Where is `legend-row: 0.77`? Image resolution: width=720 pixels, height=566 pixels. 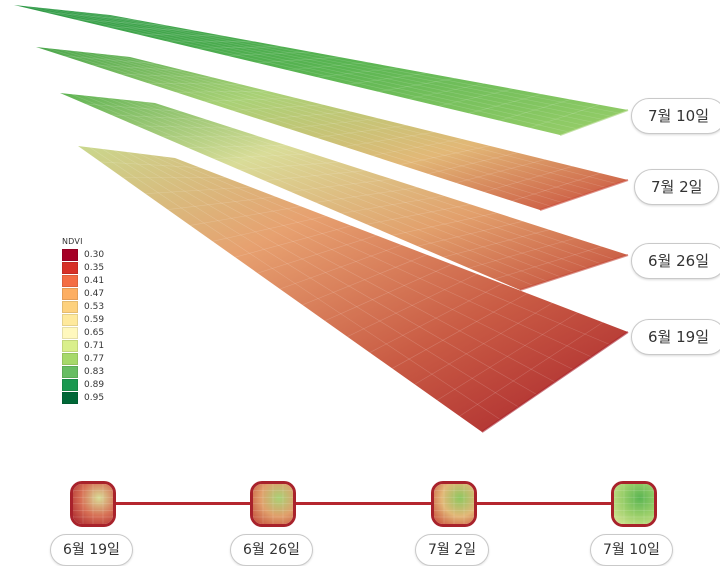
legend-row: 0.77 is located at coordinates (83, 358).